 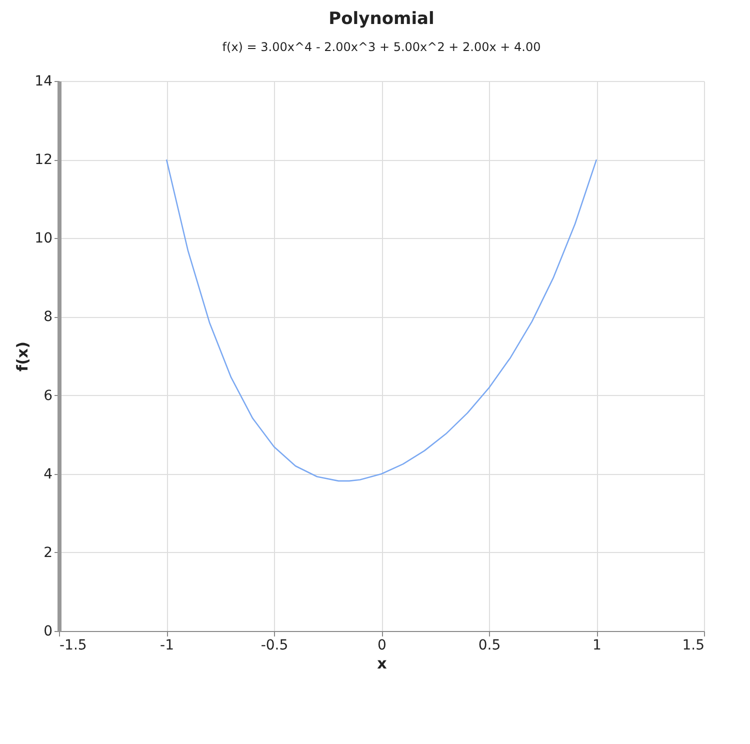 What do you see at coordinates (43, 82) in the screenshot?
I see `y-tick-label: 14` at bounding box center [43, 82].